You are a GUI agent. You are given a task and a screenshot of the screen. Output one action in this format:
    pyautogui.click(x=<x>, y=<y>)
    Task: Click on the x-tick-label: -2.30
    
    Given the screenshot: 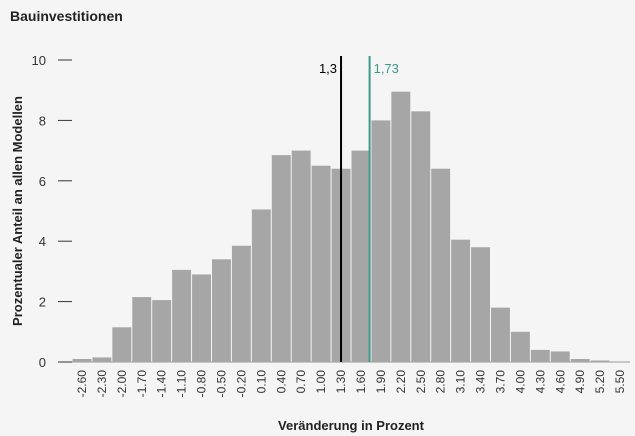 What is the action you would take?
    pyautogui.click(x=102, y=384)
    